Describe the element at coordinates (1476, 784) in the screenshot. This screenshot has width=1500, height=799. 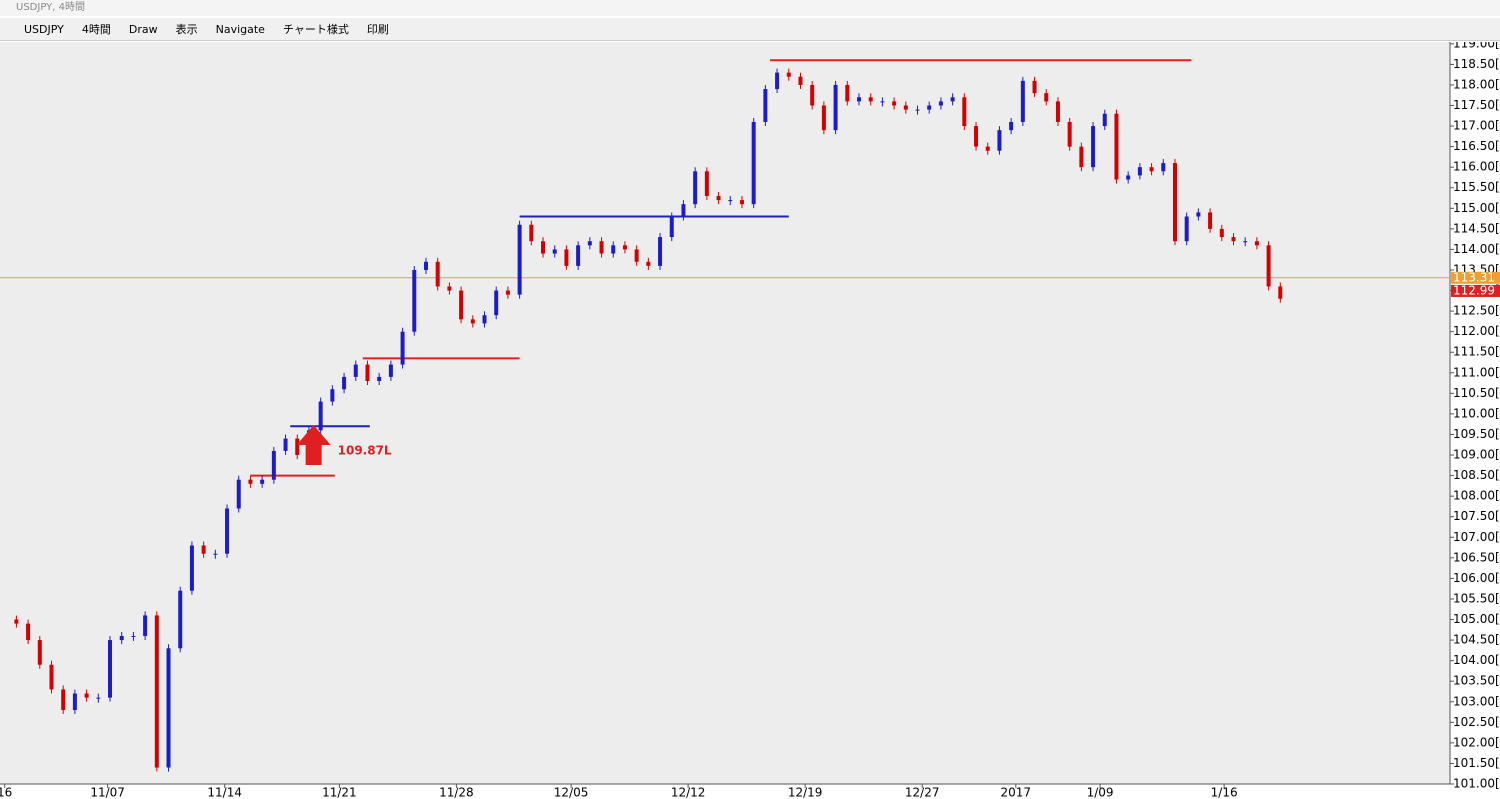
I see `y-tick-label: 101.00[0` at that location.